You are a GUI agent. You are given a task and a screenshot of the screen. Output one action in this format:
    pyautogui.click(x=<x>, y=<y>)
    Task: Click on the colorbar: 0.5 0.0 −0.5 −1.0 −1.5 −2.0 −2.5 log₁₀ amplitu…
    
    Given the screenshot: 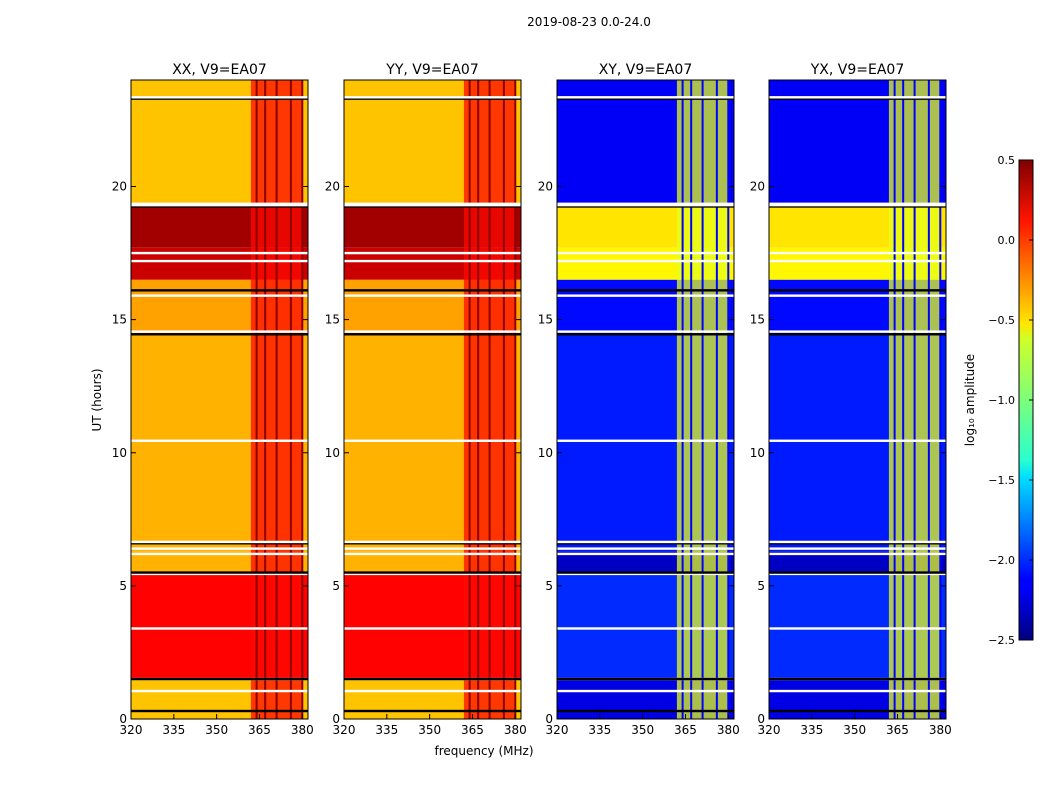 What is the action you would take?
    pyautogui.click(x=998, y=400)
    